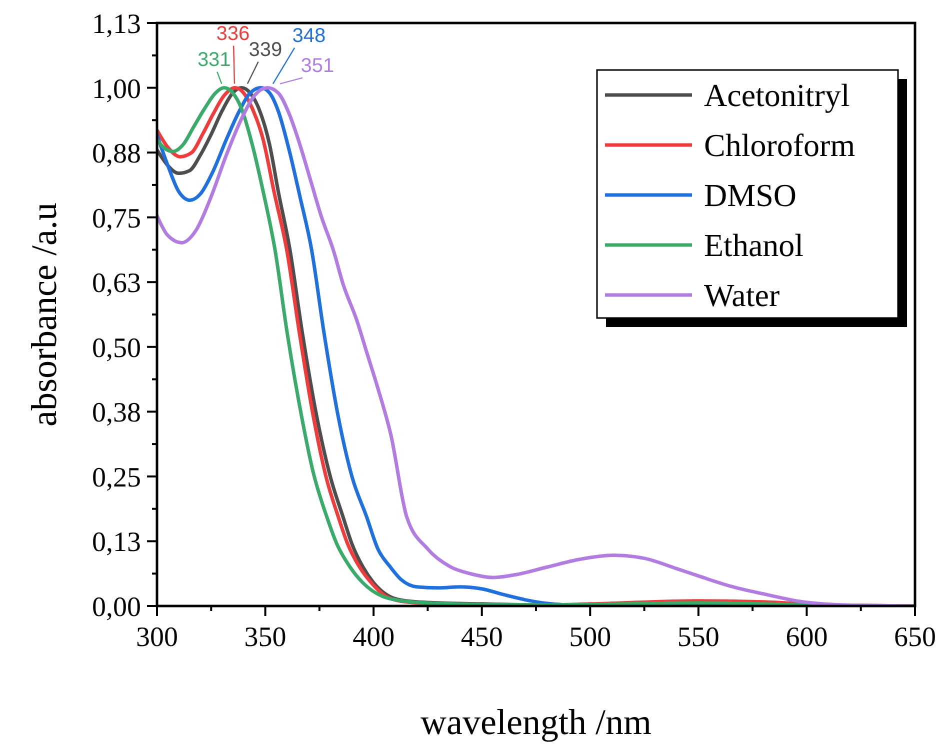 Image resolution: width=945 pixels, height=756 pixels. Describe the element at coordinates (116, 348) in the screenshot. I see `y-tick-label: 0,50` at that location.